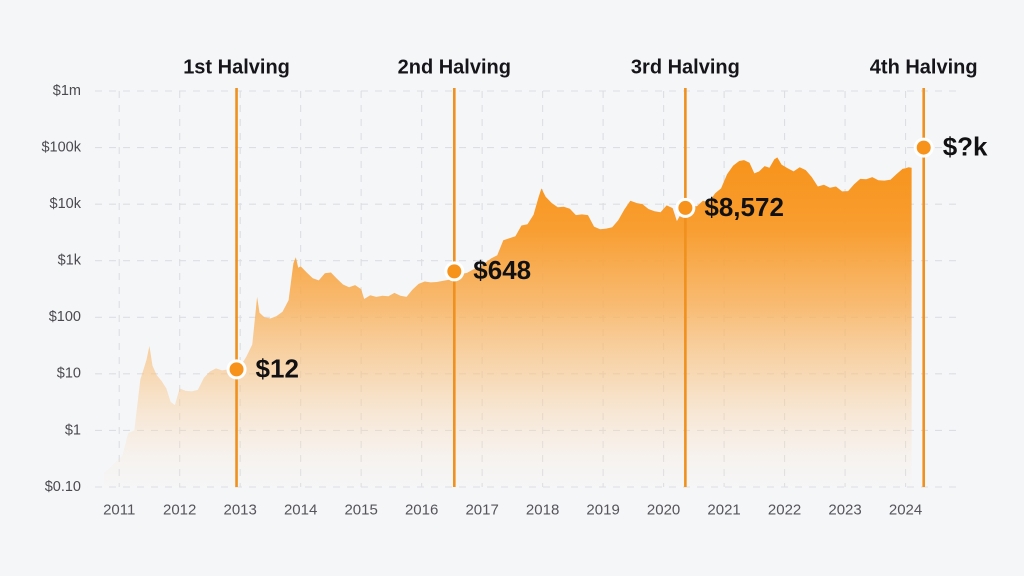 This screenshot has width=1024, height=576. Describe the element at coordinates (119, 509) in the screenshot. I see `x-axis-tick-label: 2011` at that location.